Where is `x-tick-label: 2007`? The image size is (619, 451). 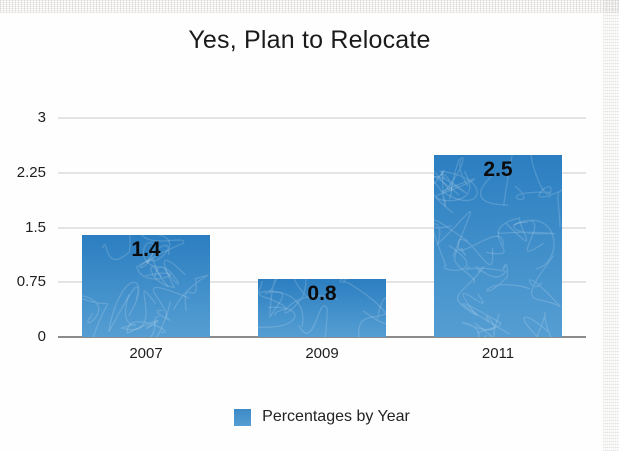 x-tick-label: 2007 is located at coordinates (146, 353).